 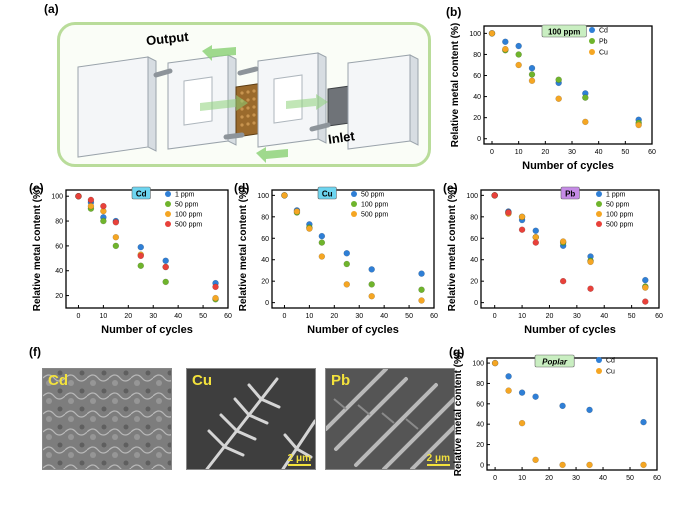 I want to click on sem-label-pb: Pb, so click(x=341, y=380).